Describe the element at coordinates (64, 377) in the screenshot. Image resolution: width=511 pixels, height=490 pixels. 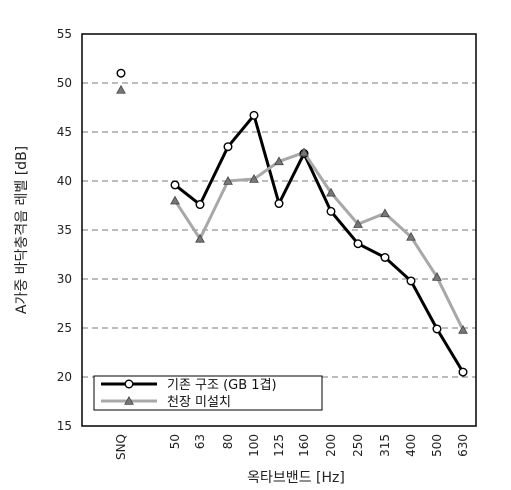
I see `y-tick-label: 20` at that location.